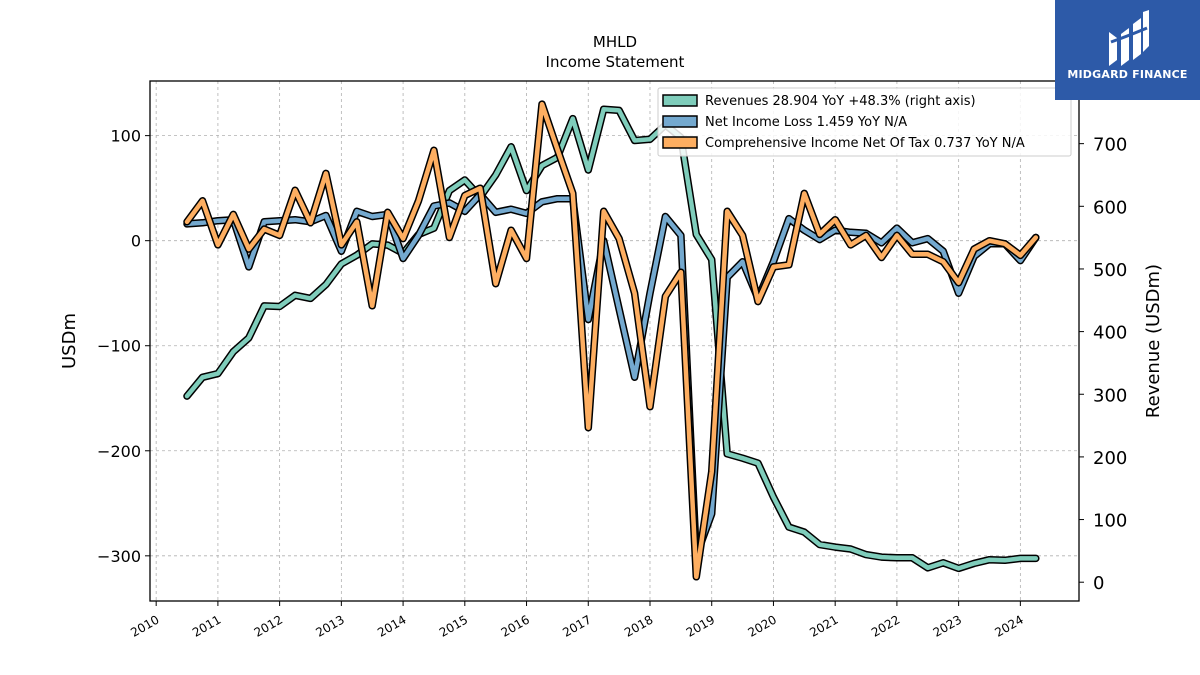  I want to click on y-tick-label-left-1: −200, so click(119, 451).